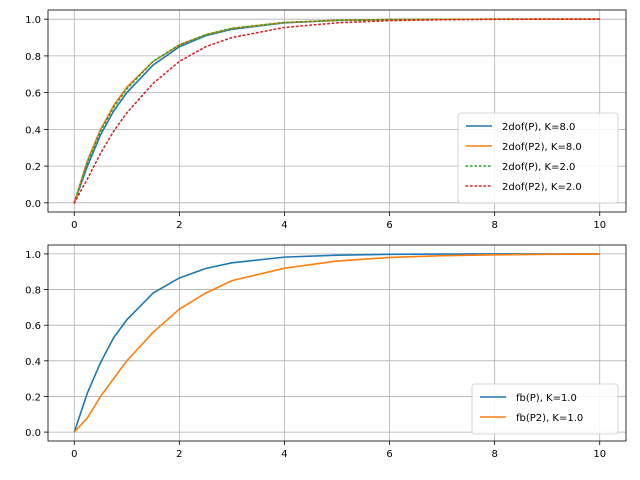 The height and width of the screenshot is (480, 640). Describe the element at coordinates (542, 187) in the screenshot. I see `legend-label: 2dof(P2), K=2.0` at that location.